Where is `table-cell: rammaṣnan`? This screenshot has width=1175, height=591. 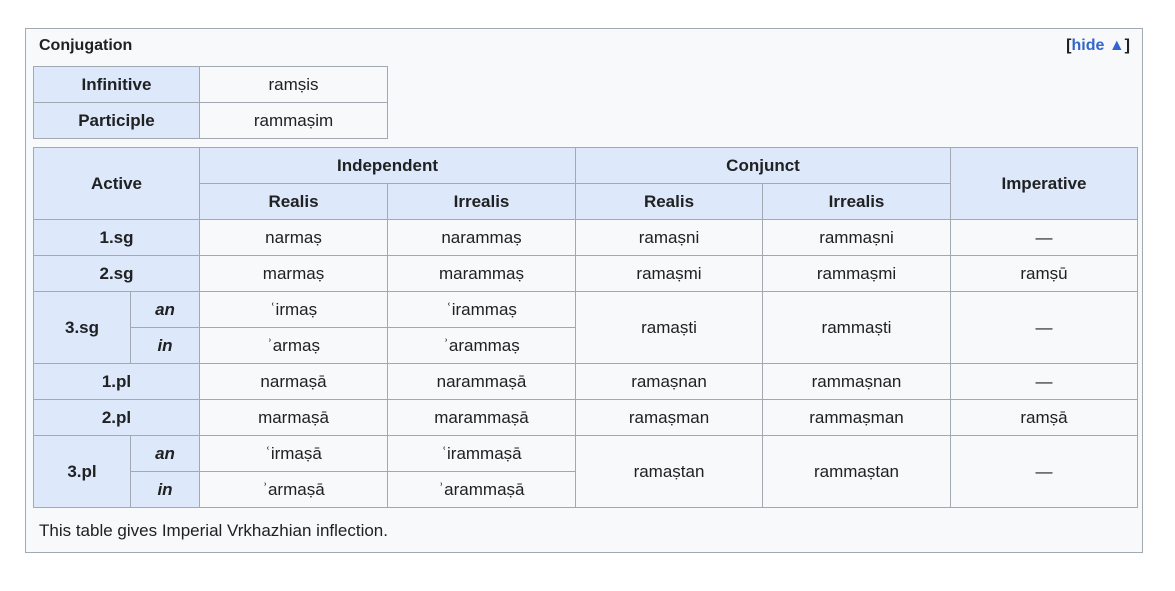
table-cell: rammaṣnan is located at coordinates (856, 381).